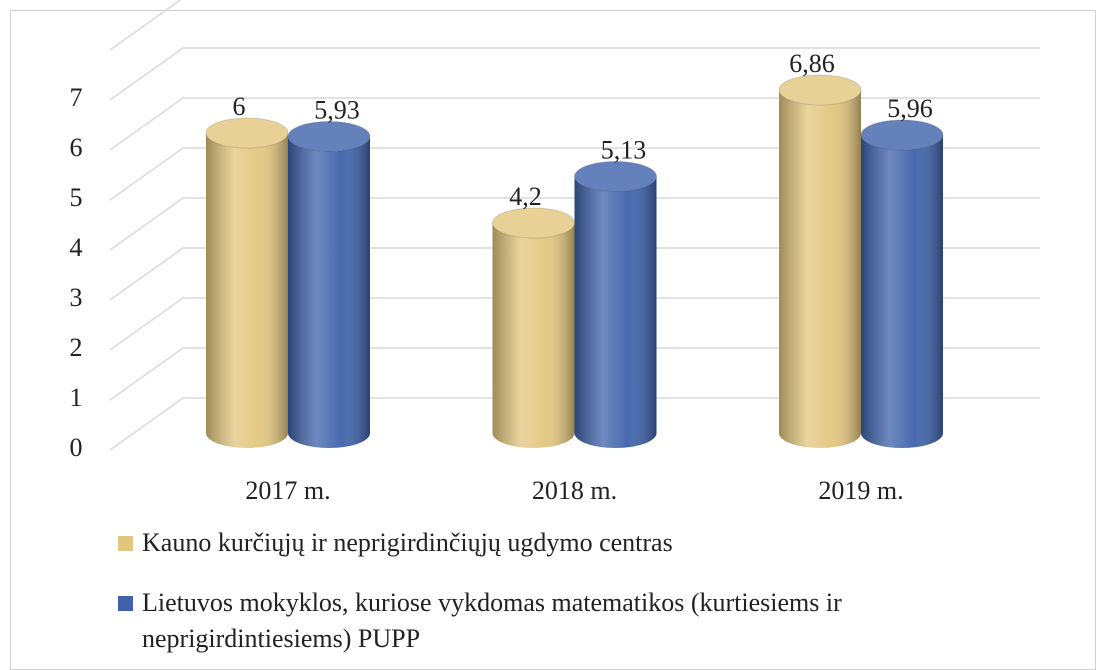  What do you see at coordinates (287, 490) in the screenshot?
I see `x-tick-label: 2017 m.` at bounding box center [287, 490].